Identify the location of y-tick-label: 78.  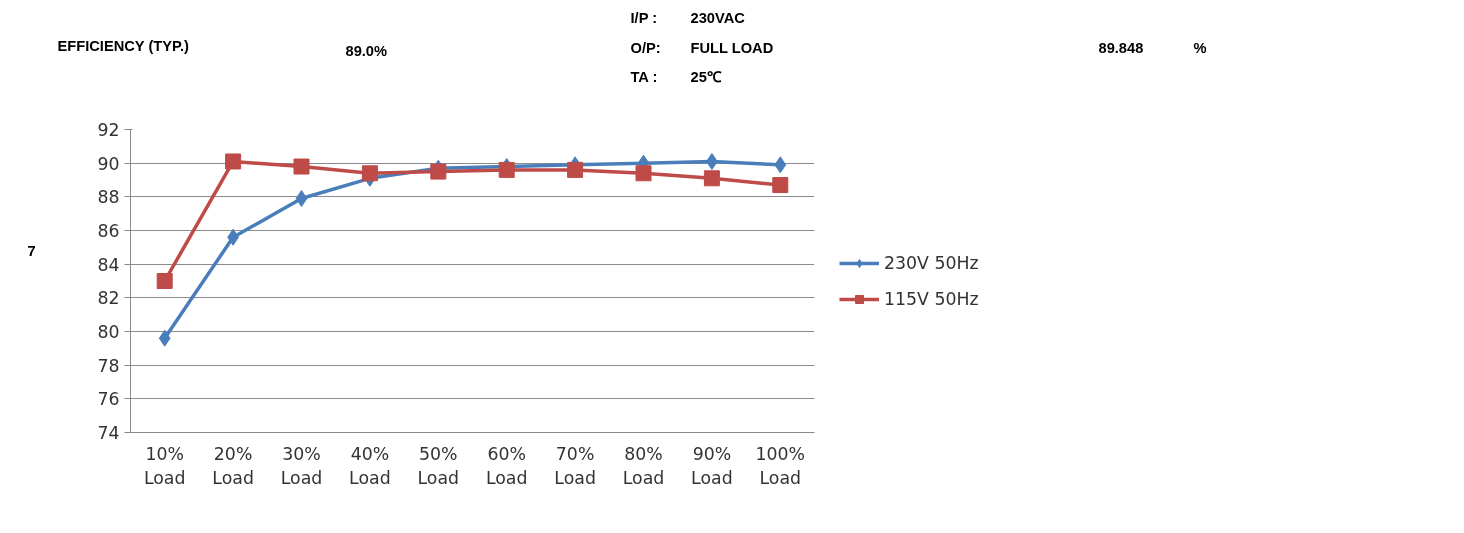
(108, 365).